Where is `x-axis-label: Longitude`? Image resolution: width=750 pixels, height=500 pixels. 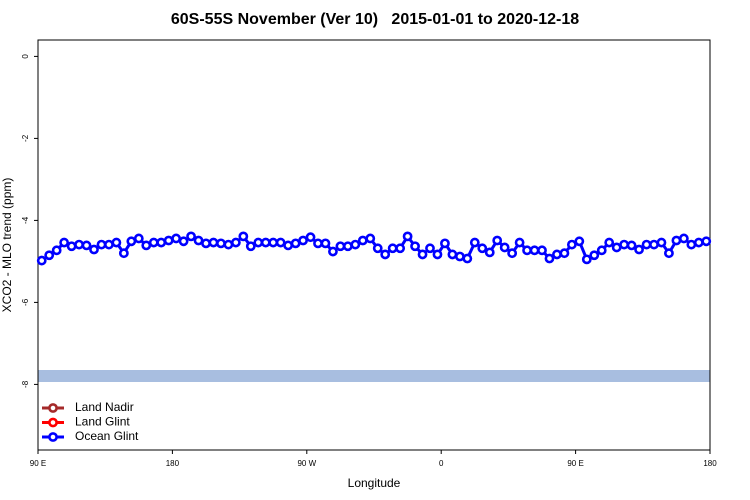
x-axis-label: Longitude is located at coordinates (374, 483).